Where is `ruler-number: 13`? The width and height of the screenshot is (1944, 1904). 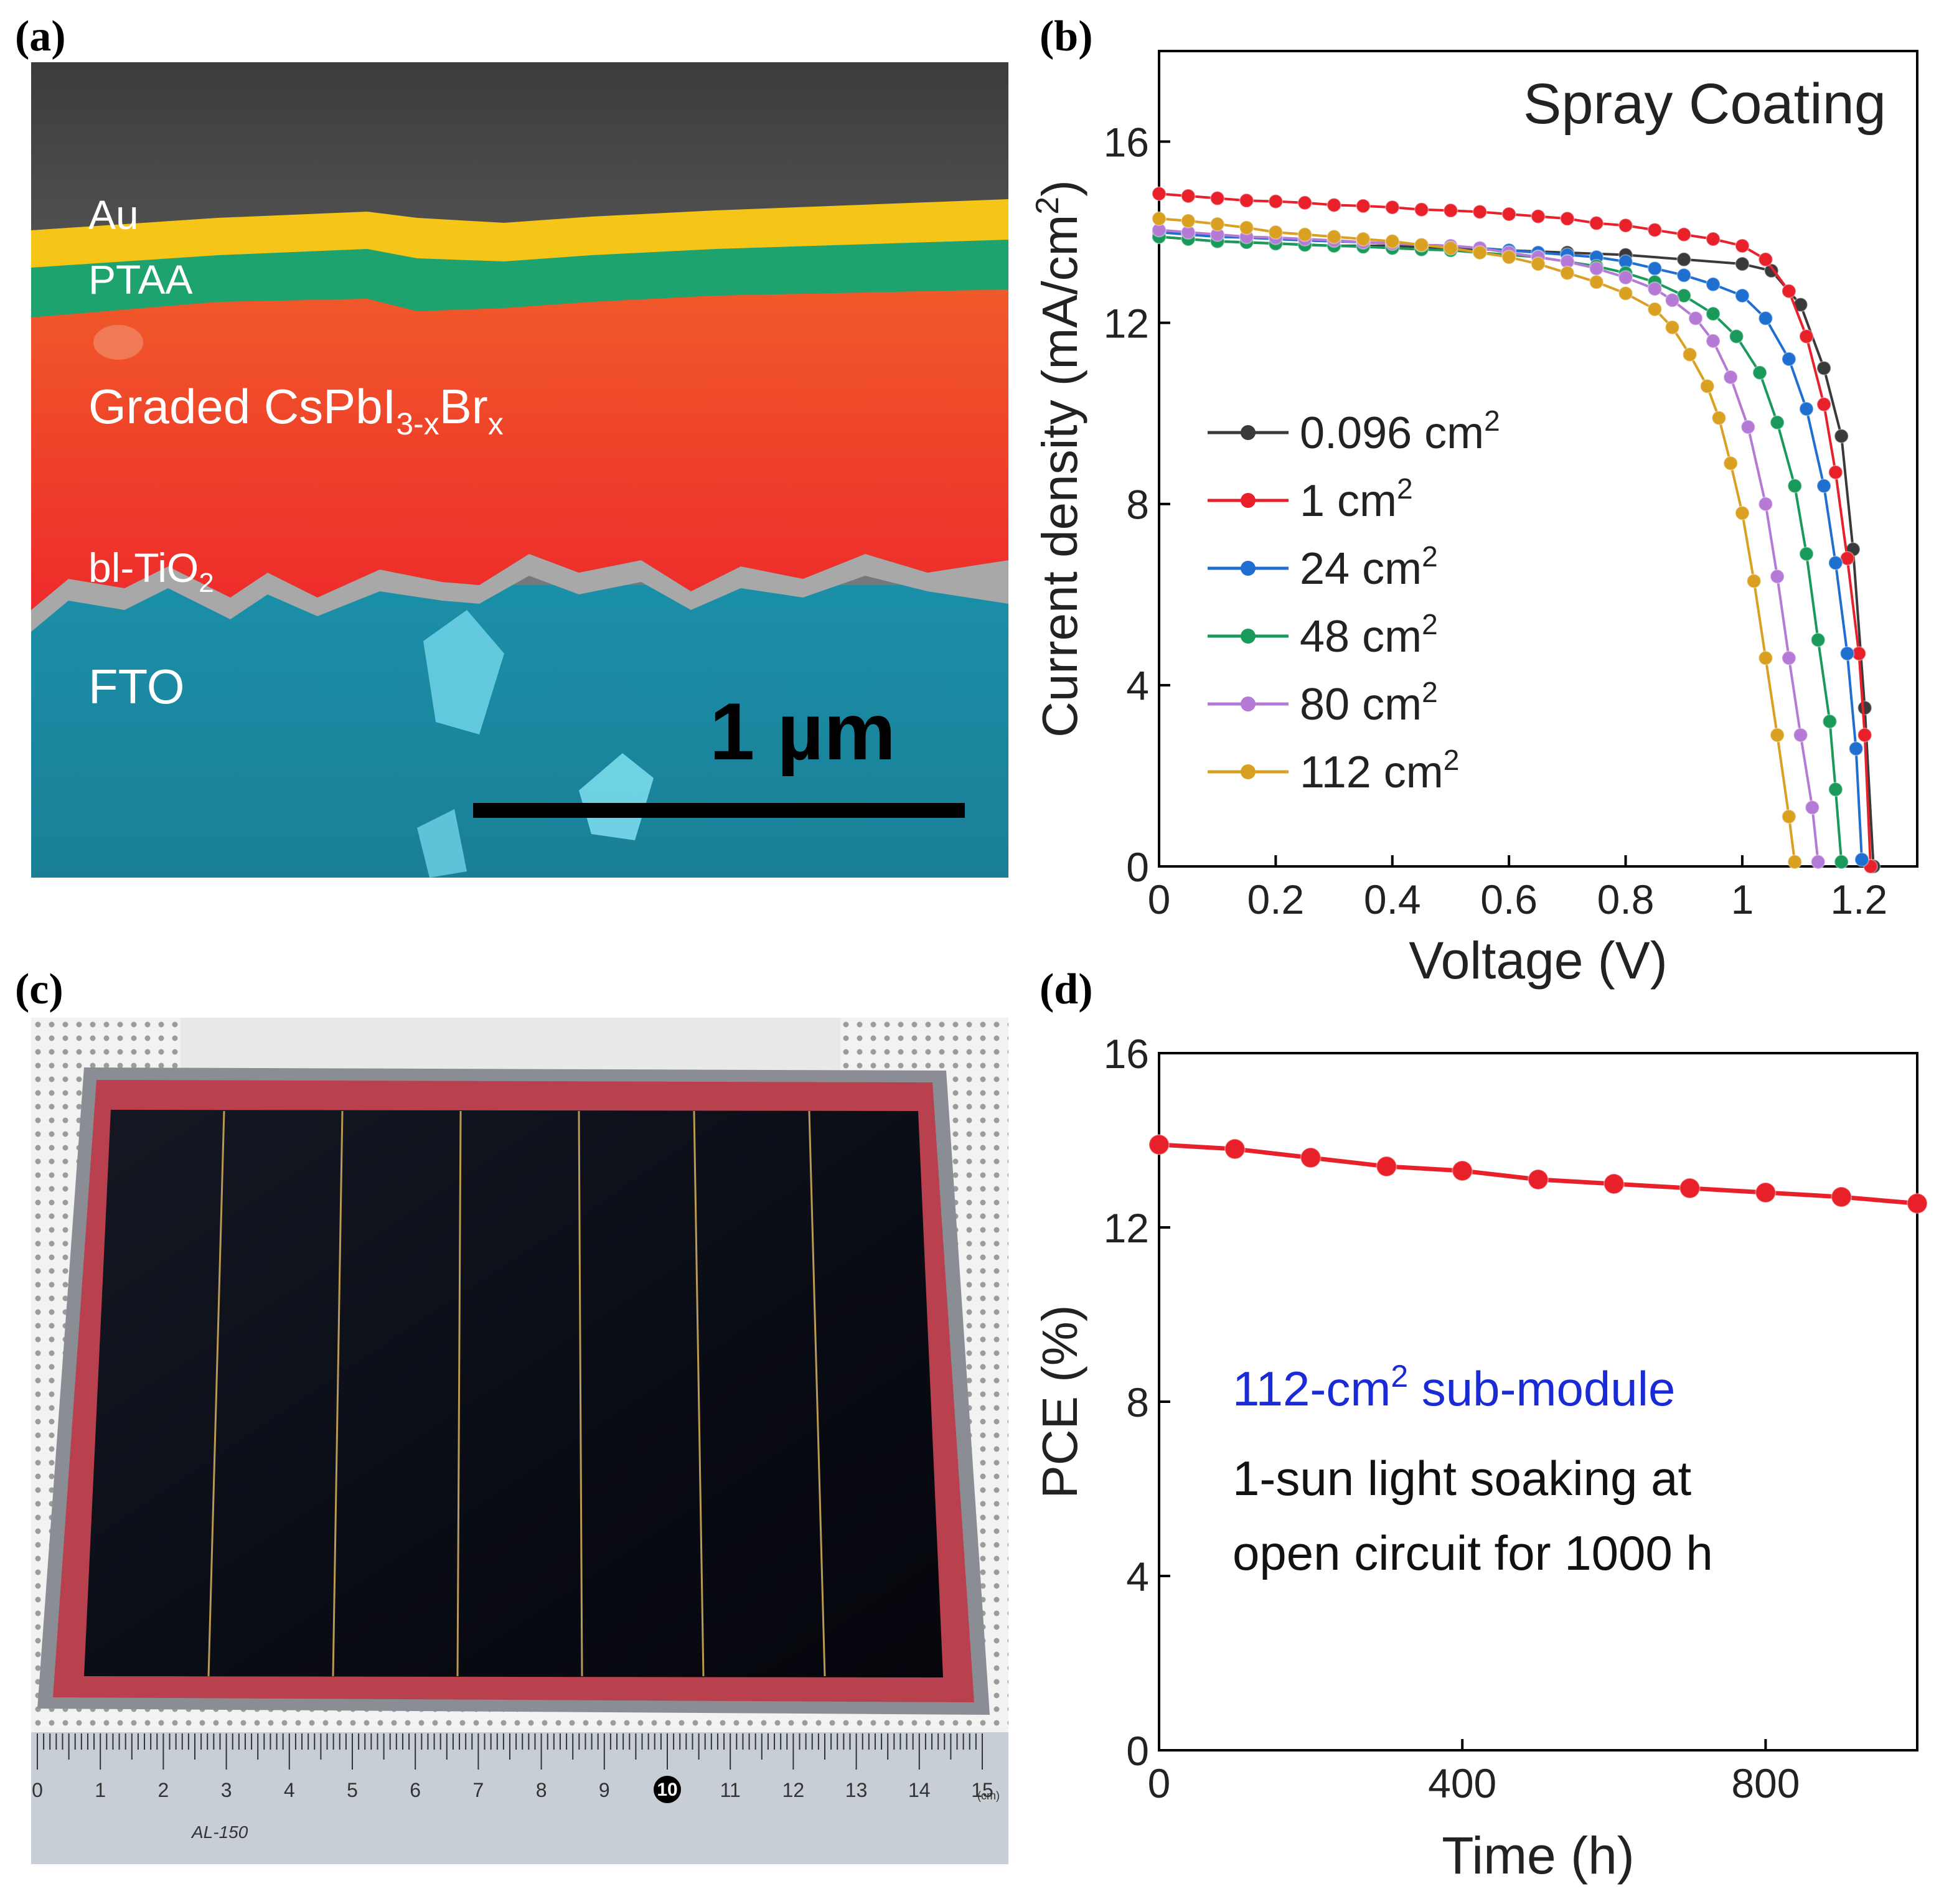 ruler-number: 13 is located at coordinates (857, 1790).